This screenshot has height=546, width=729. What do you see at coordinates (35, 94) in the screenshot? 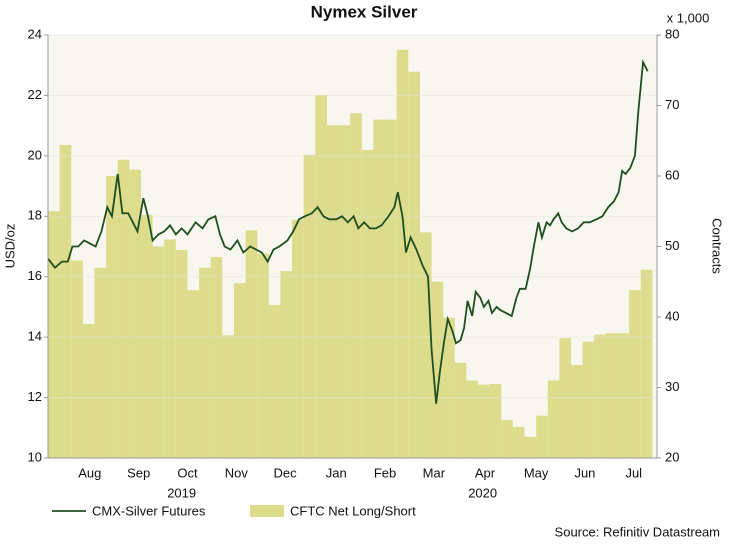
I see `y-tick-label: 22` at bounding box center [35, 94].